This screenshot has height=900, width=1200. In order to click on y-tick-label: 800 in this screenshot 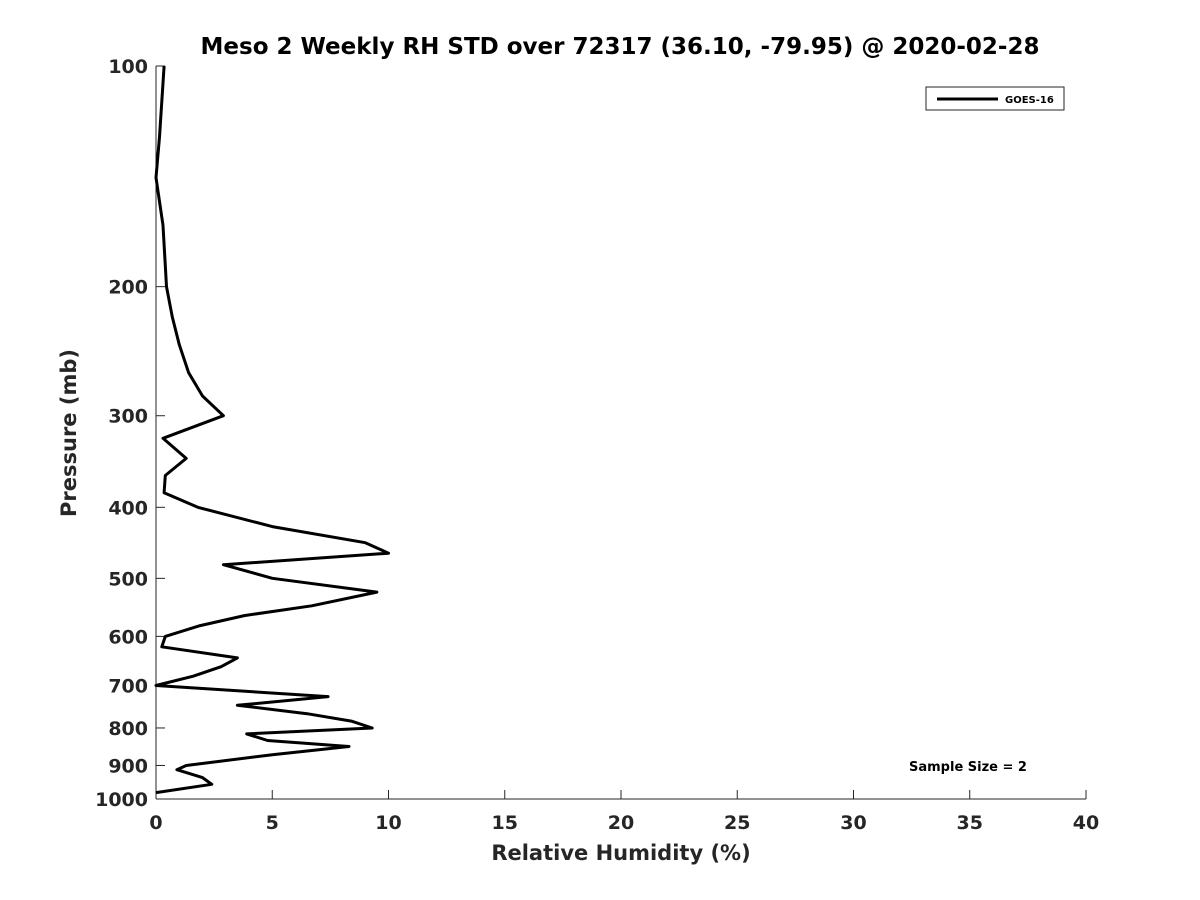, I will do `click(128, 729)`.